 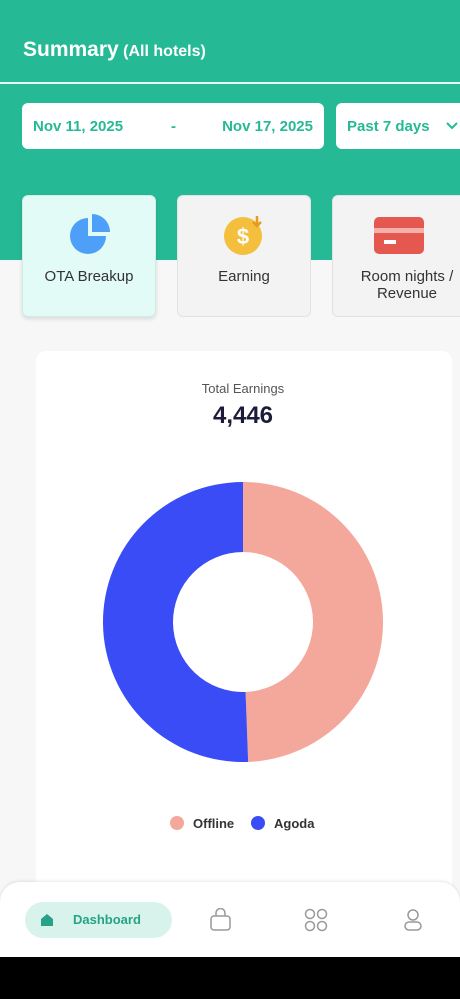 I want to click on chevron, so click(x=452, y=126).